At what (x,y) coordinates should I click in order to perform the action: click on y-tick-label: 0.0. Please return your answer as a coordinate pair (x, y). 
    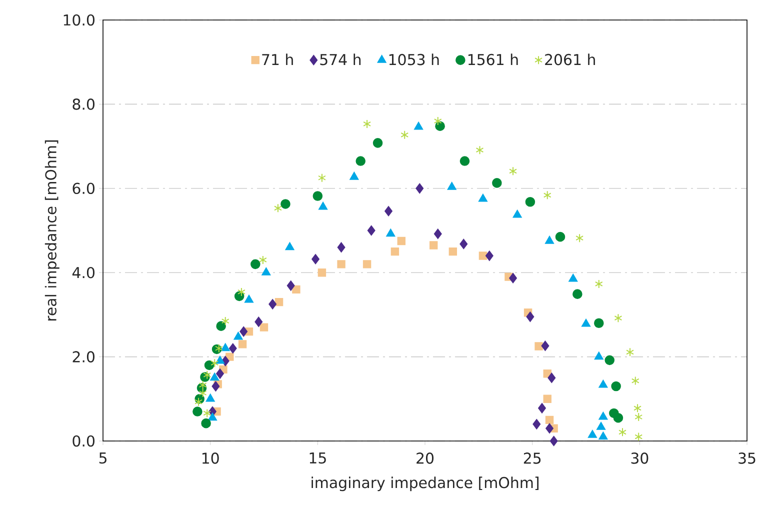
    Looking at the image, I should click on (83, 441).